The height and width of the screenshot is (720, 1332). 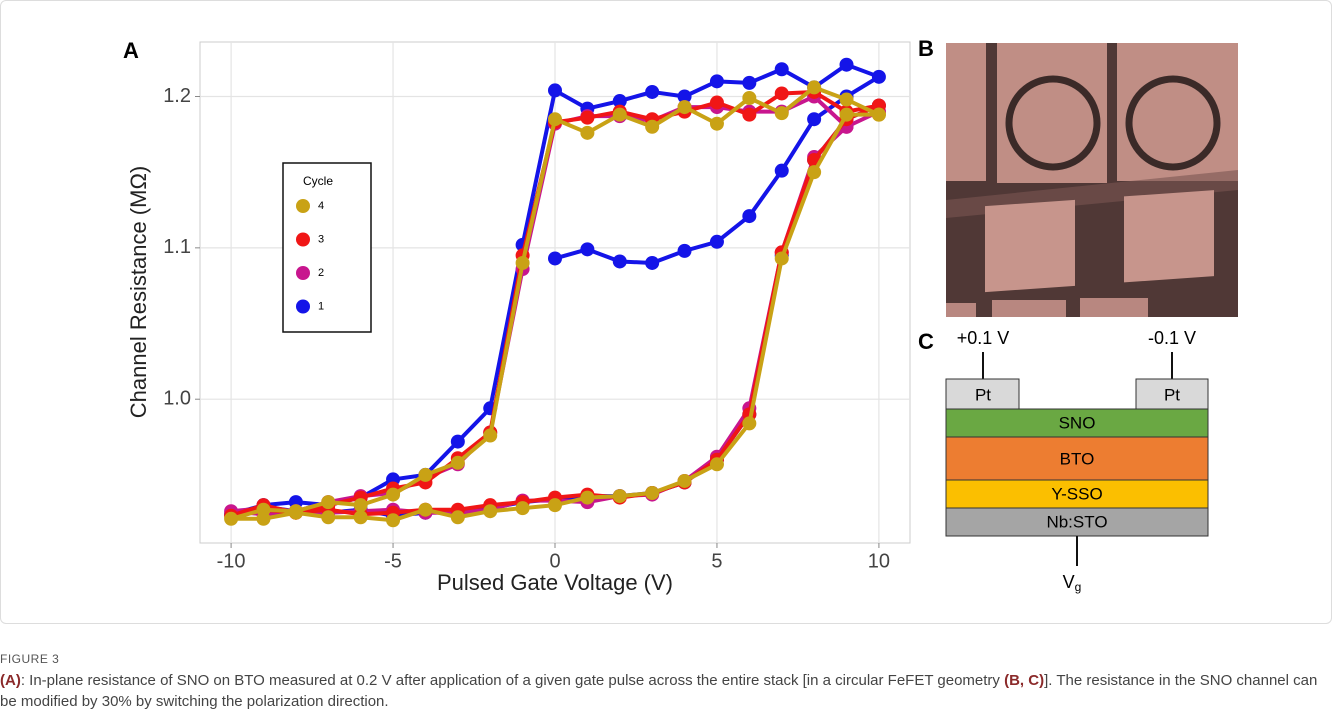 I want to click on legend-label: 3, so click(x=321, y=239).